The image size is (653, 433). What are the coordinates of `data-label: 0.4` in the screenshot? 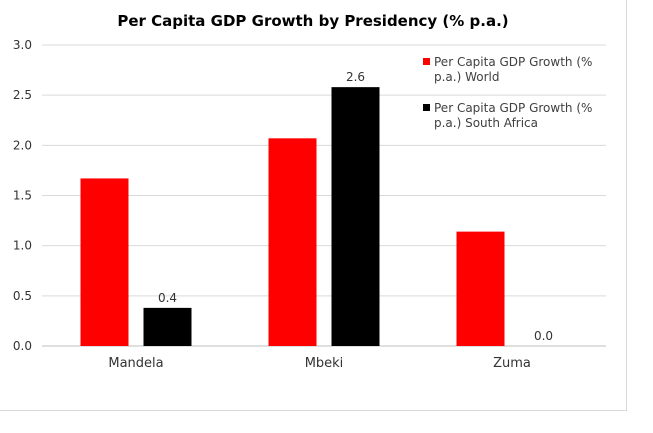 It's located at (167, 298).